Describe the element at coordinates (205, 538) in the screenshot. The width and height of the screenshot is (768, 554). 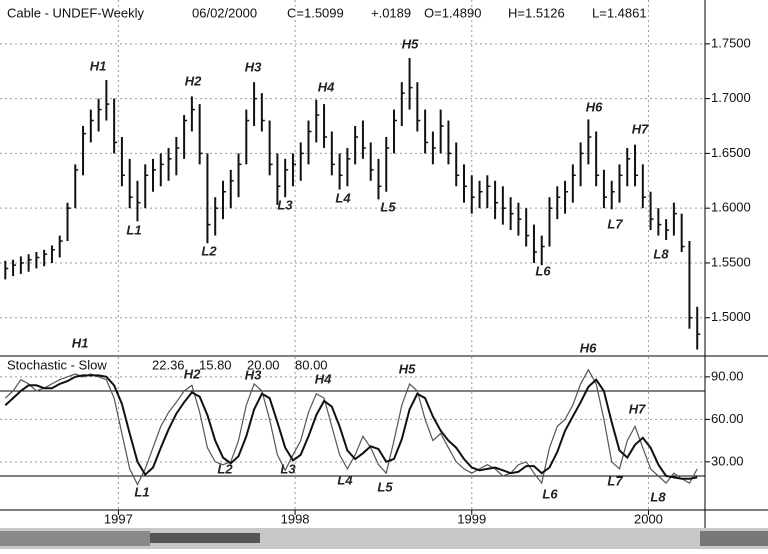
I see `status-box` at that location.